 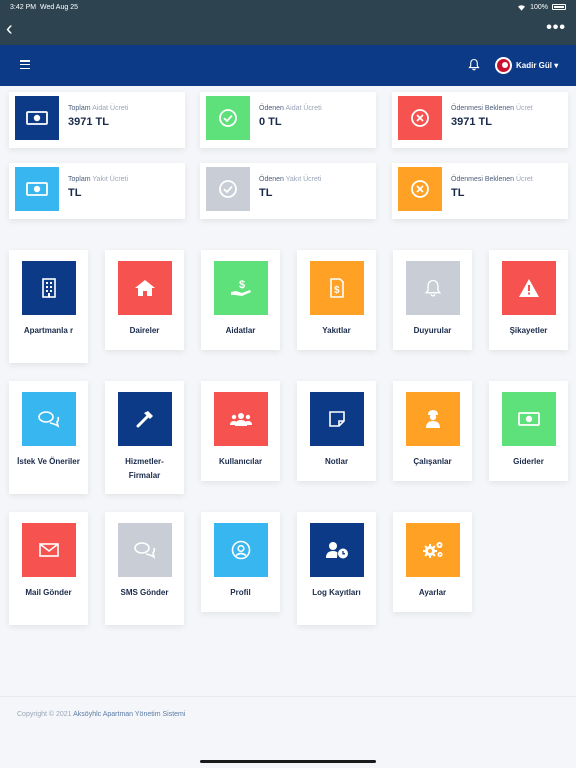 I want to click on stat-card: Toplam Aidat Ücreti 3971 TL, so click(x=97, y=120).